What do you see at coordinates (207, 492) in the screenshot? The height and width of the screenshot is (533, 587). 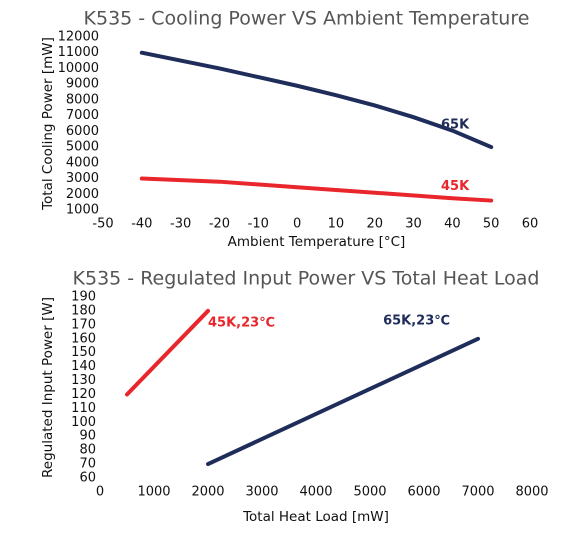 I see `x-tick-label: 2000` at bounding box center [207, 492].